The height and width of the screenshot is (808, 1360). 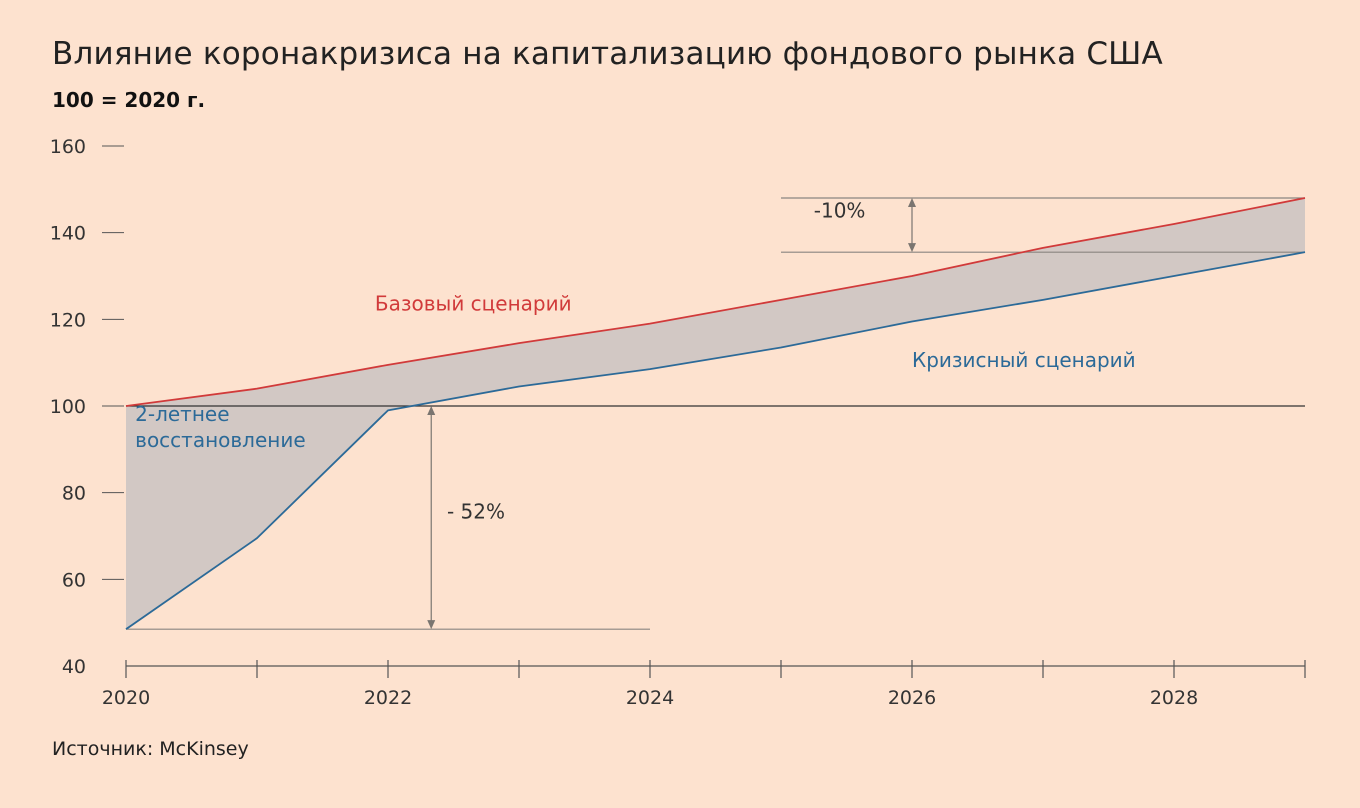 What do you see at coordinates (220, 440) in the screenshot?
I see `annotation-4: восстановление` at bounding box center [220, 440].